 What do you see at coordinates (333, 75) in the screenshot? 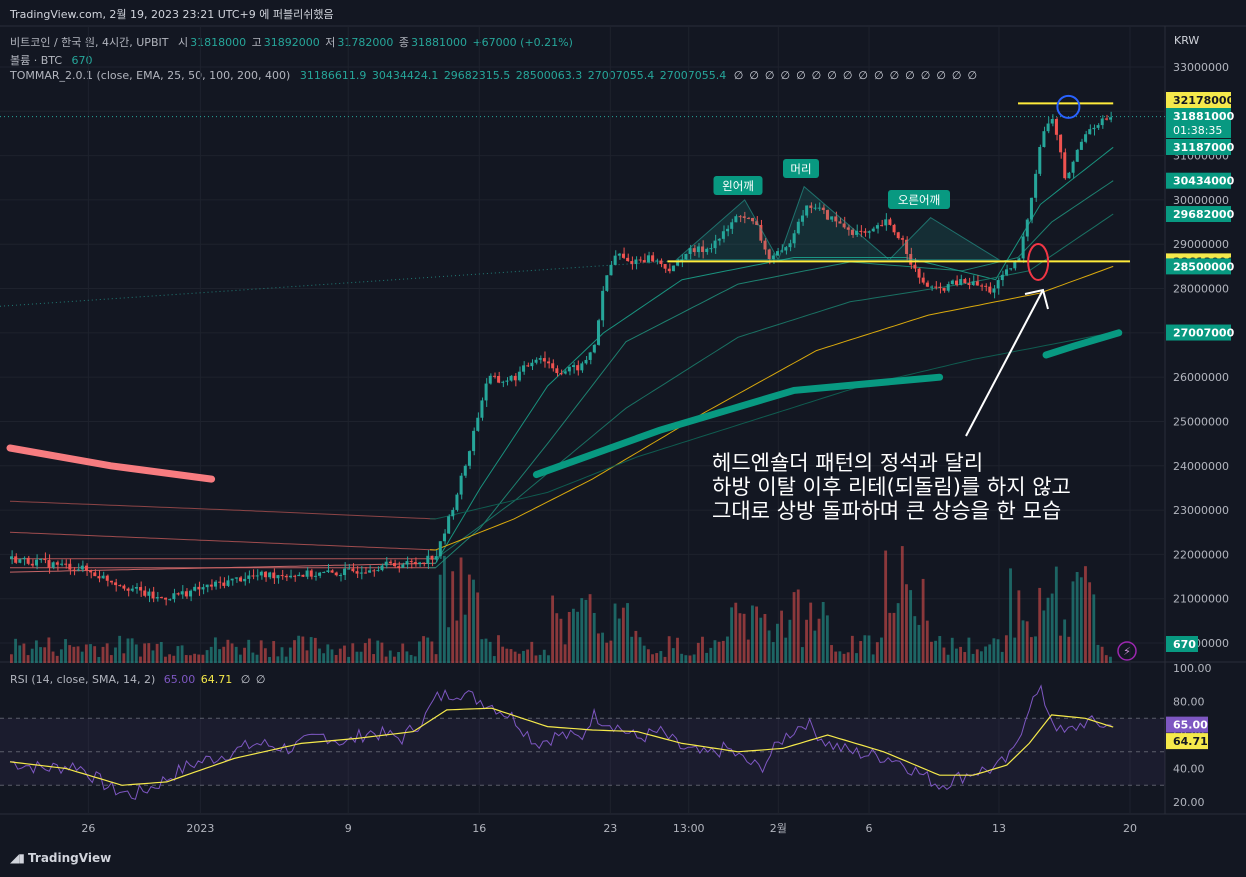
I see `indicator-value: 31186611.9` at bounding box center [333, 75].